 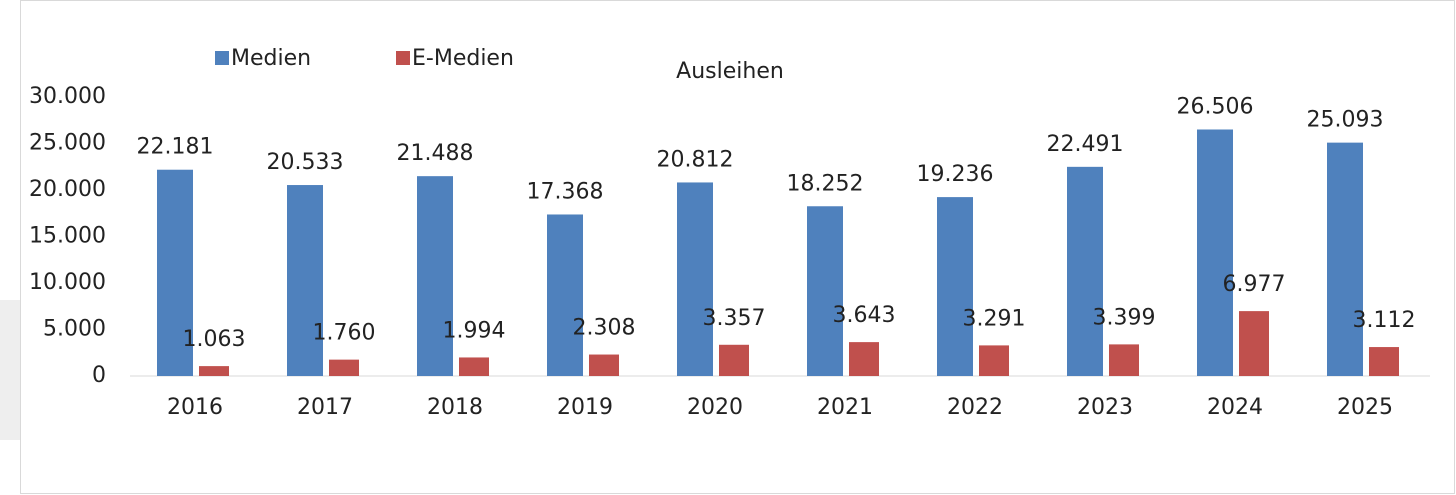 I want to click on data-label: 17.368, so click(x=565, y=191).